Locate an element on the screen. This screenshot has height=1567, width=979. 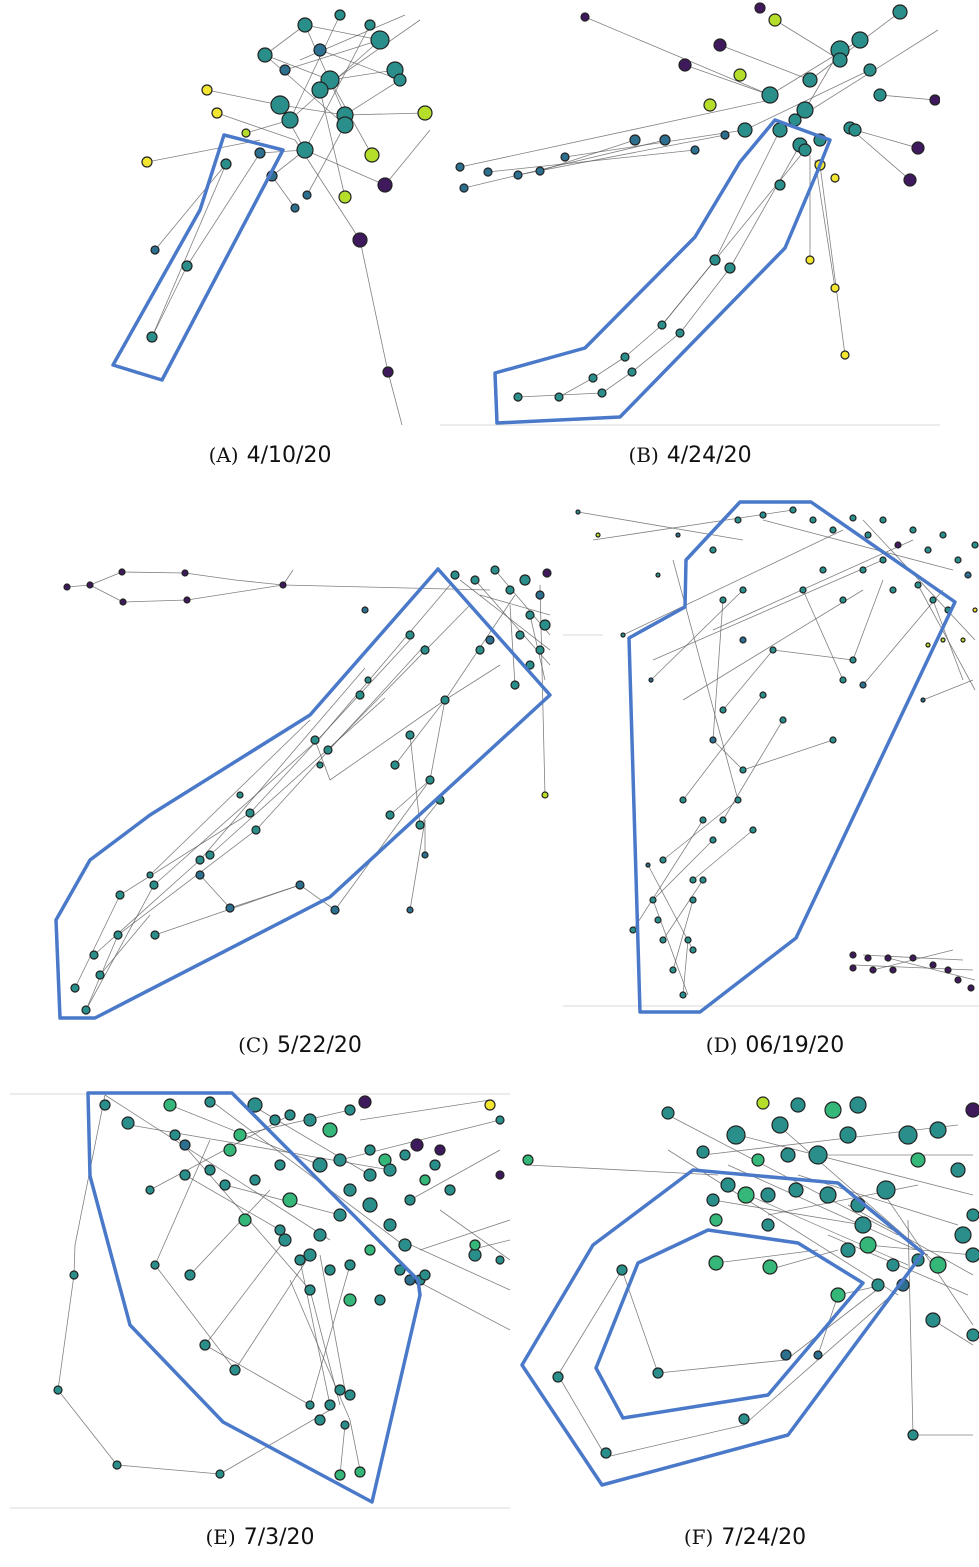
network-graph-c is located at coordinates (303, 792).